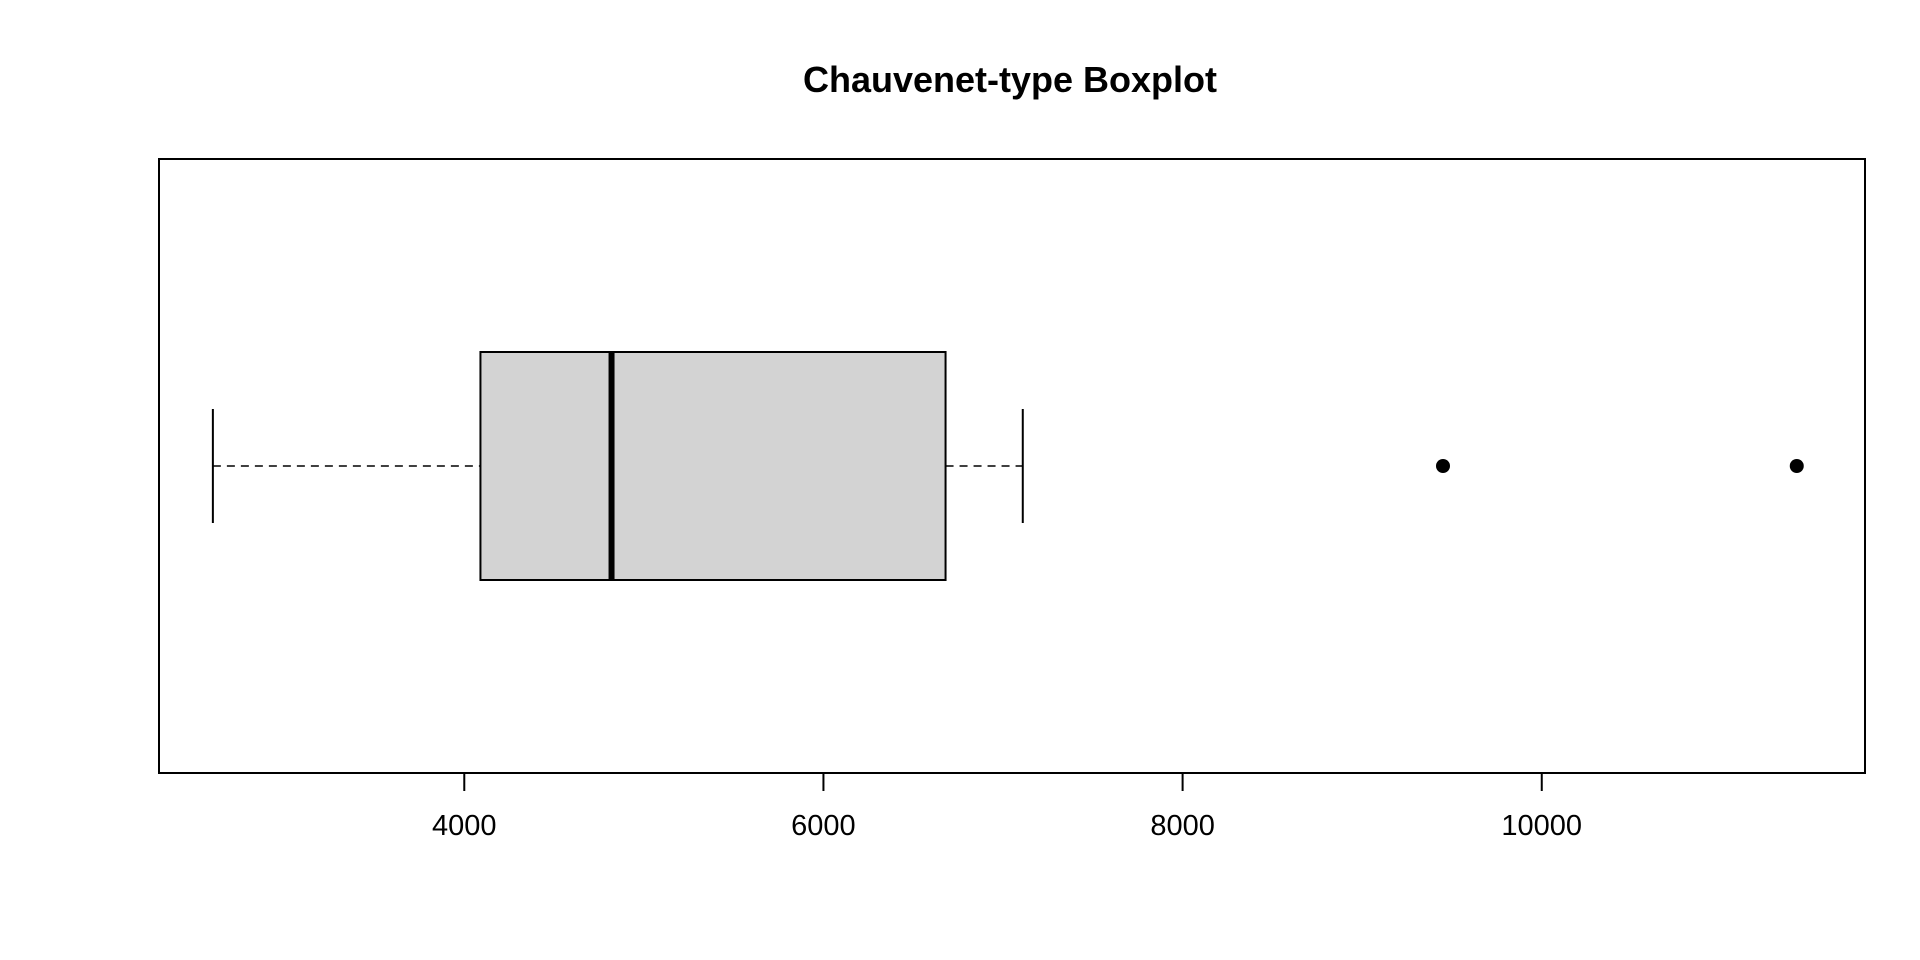 The image size is (1920, 960). What do you see at coordinates (1007, 807) in the screenshot?
I see `x-axis: 4000 6000 8000 10000` at bounding box center [1007, 807].